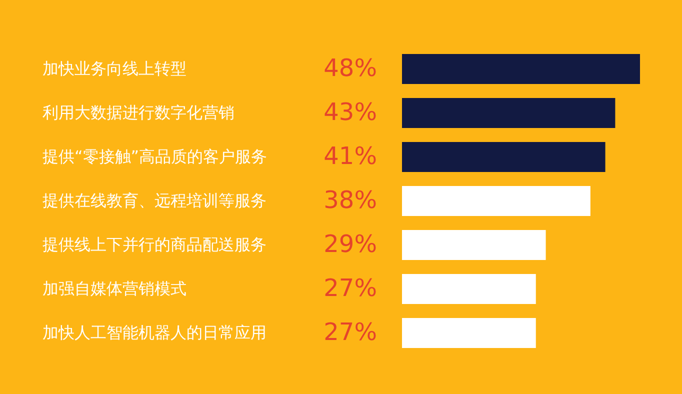 The width and height of the screenshot is (682, 394). What do you see at coordinates (114, 288) in the screenshot?
I see `y-tick-label: 加强自媒体营销模式` at bounding box center [114, 288].